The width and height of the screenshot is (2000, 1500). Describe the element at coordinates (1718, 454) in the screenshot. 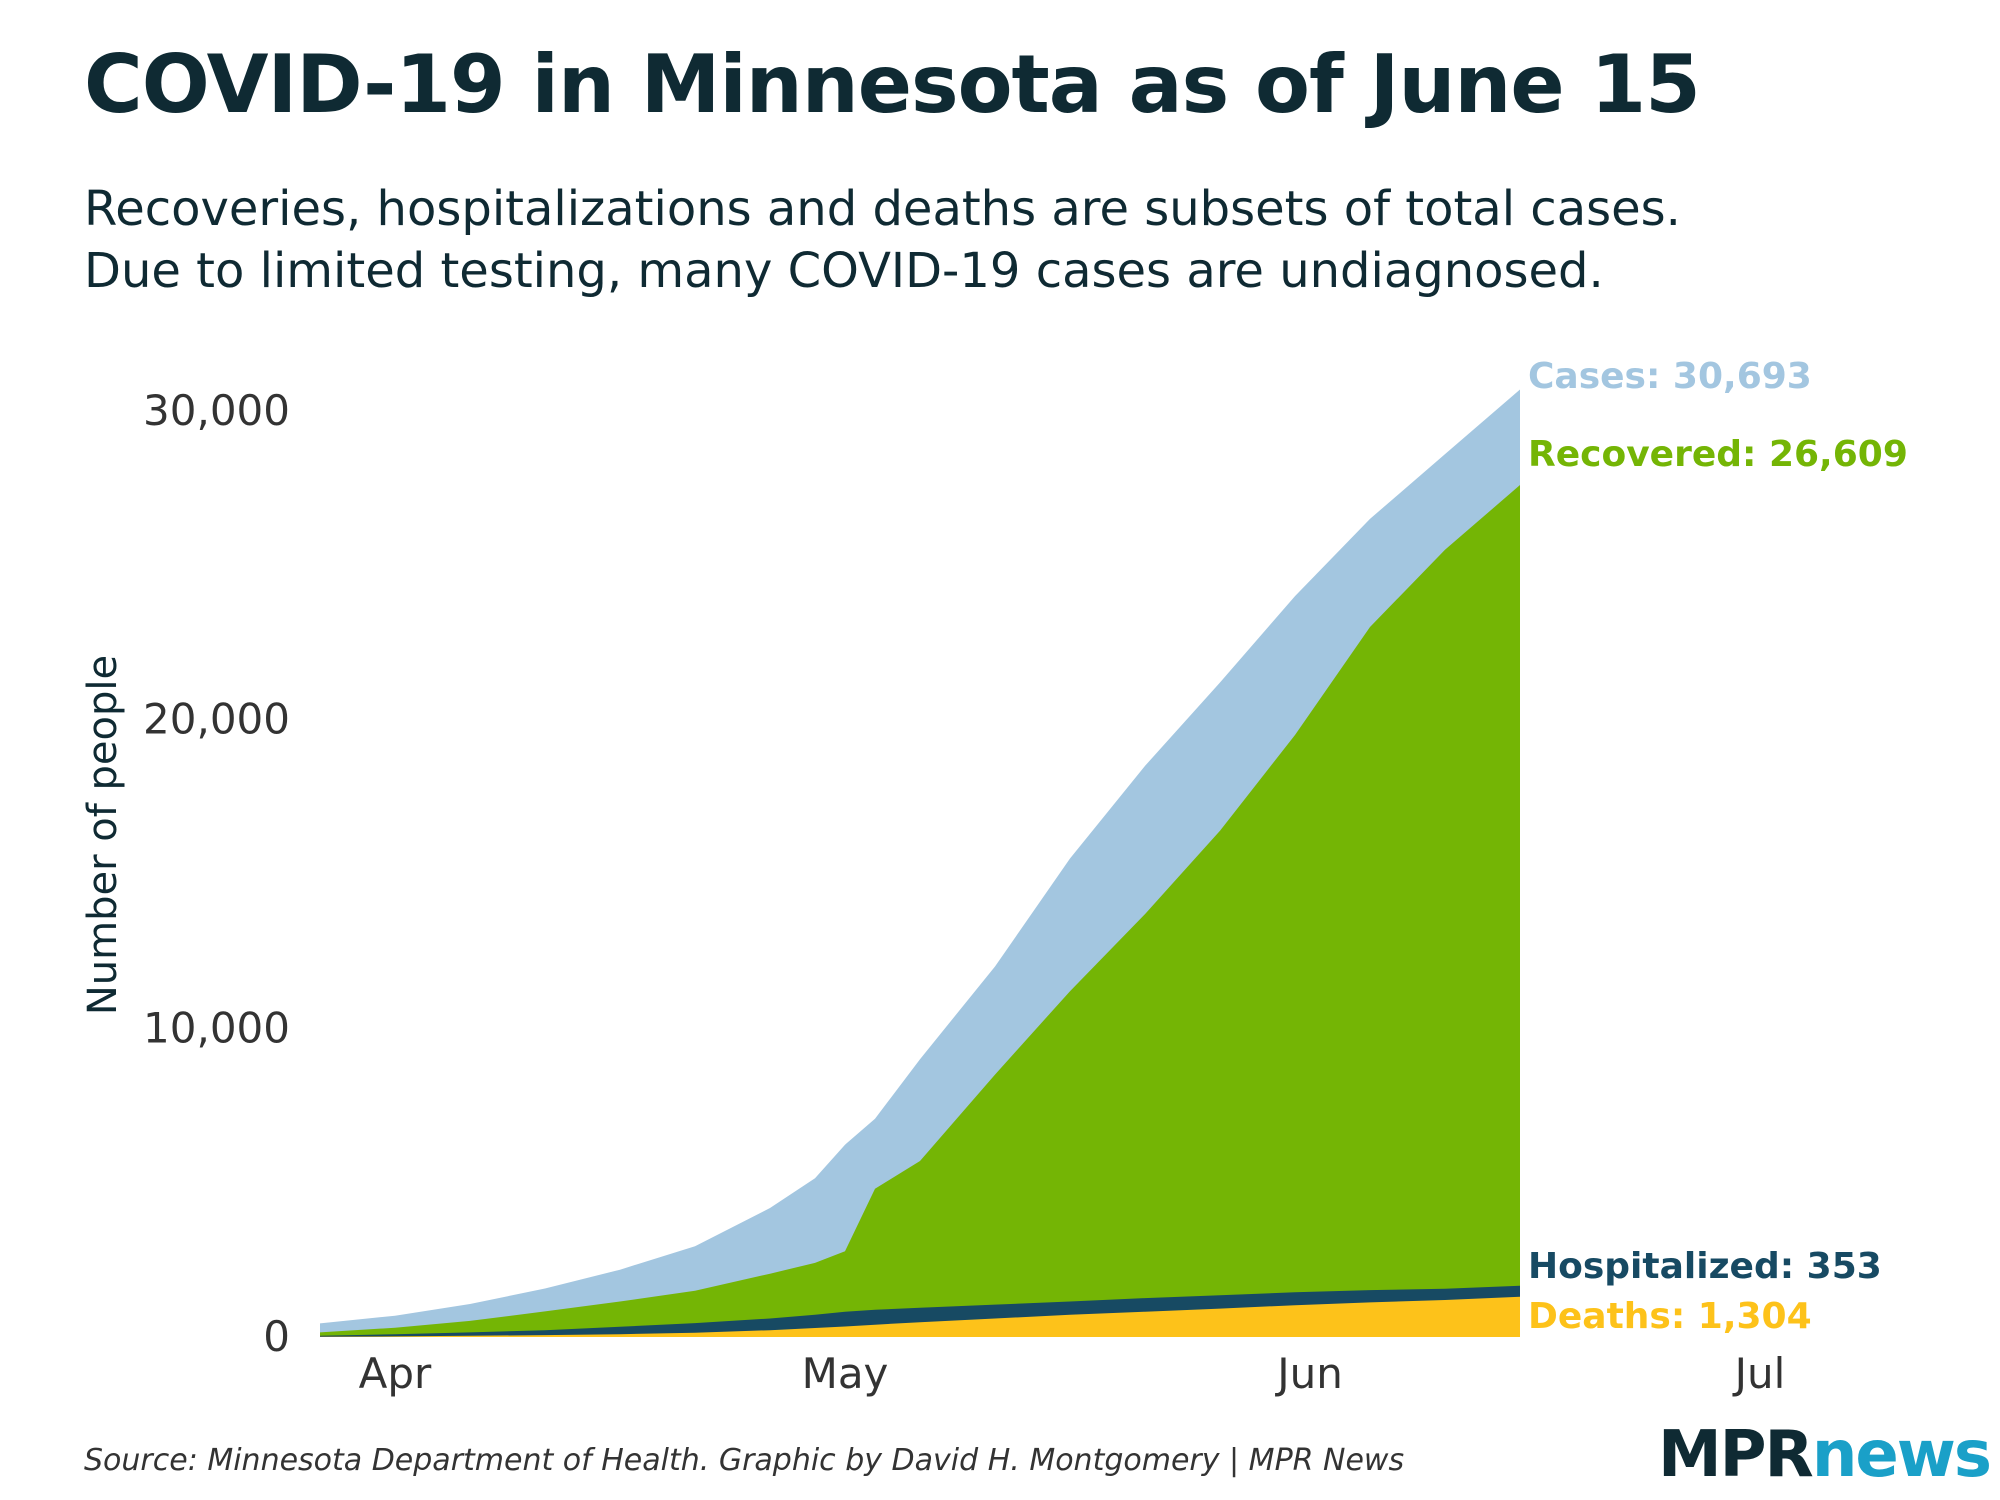

I see `series-label-recovered: Recovered: 26,609` at that location.